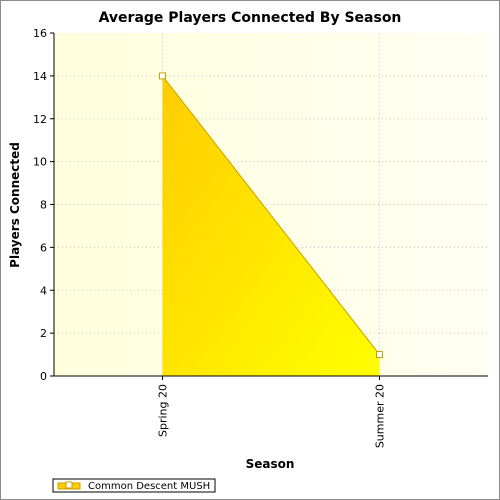 The width and height of the screenshot is (500, 500). I want to click on x-tick-label-1: Summer 20, so click(380, 416).